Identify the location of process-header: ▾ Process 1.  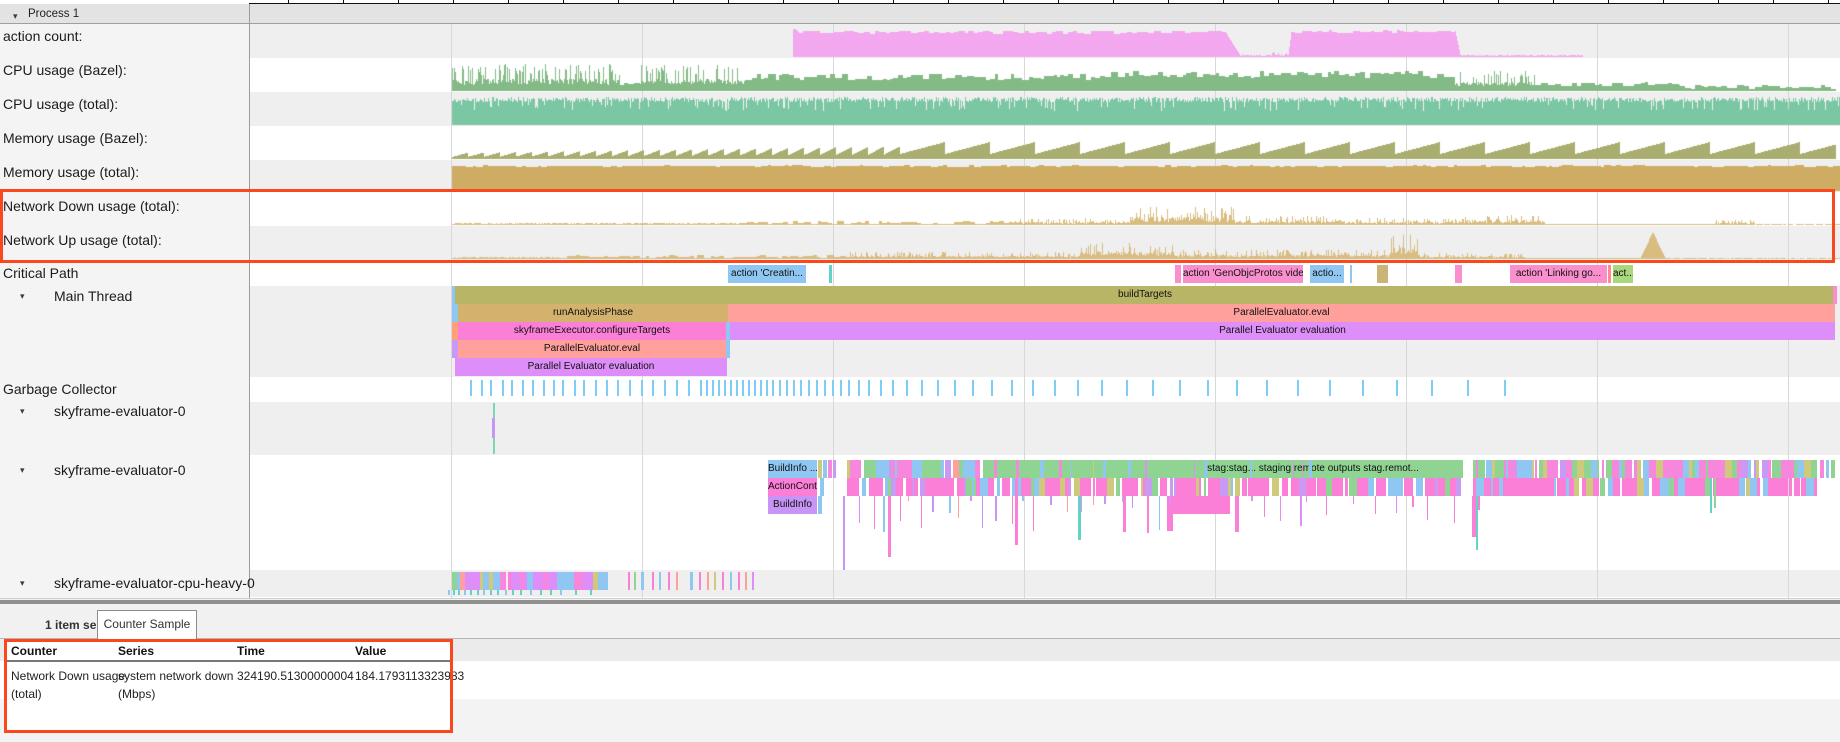
(920, 14).